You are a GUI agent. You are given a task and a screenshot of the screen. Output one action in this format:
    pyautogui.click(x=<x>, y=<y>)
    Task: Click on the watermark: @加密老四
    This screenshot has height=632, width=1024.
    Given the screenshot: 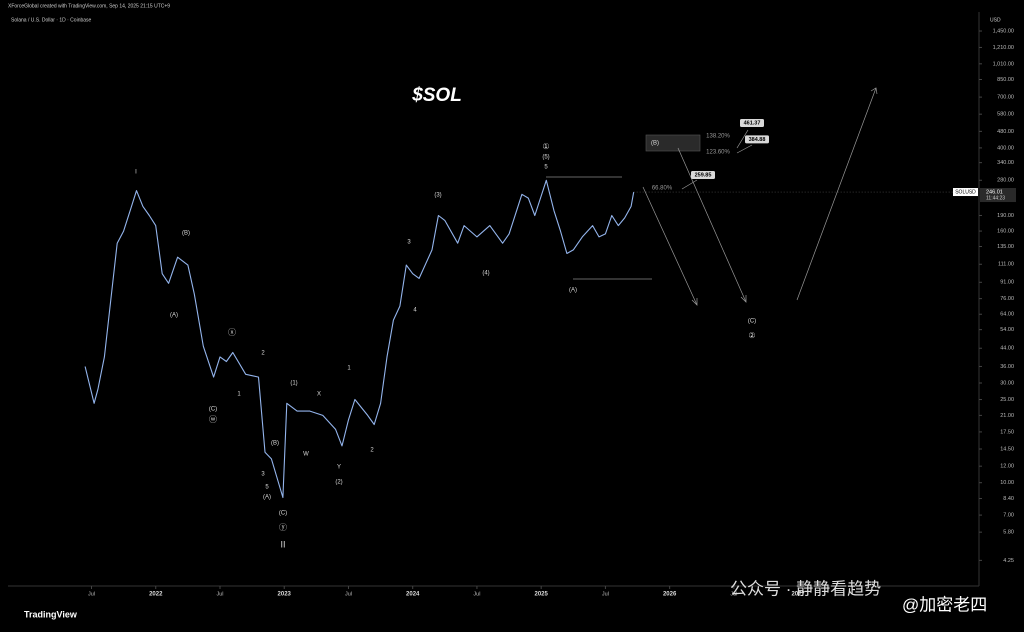 What is the action you would take?
    pyautogui.click(x=944, y=604)
    